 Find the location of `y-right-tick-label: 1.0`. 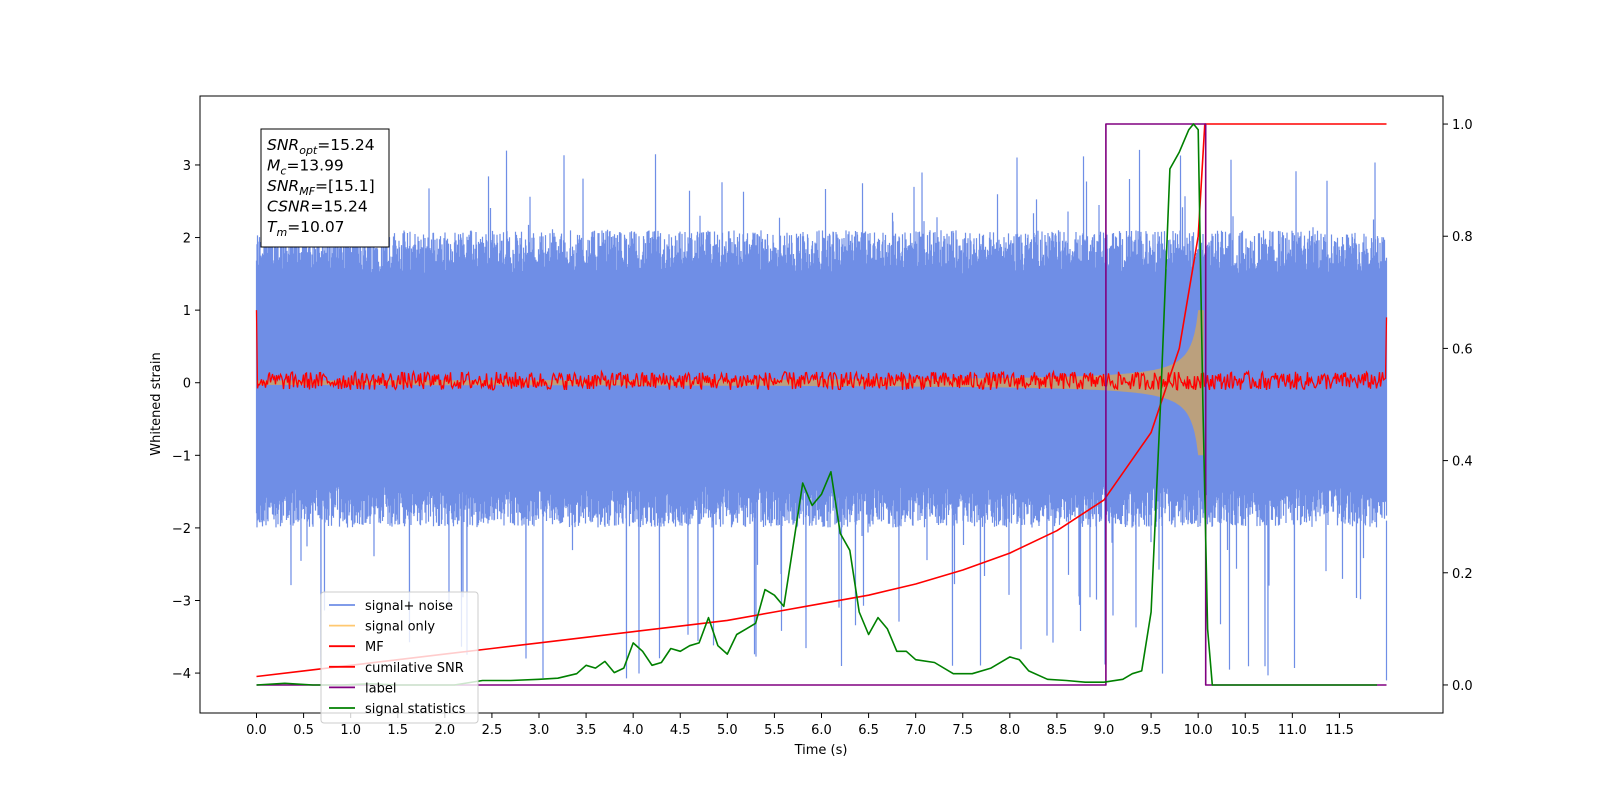

y-right-tick-label: 1.0 is located at coordinates (1462, 125).